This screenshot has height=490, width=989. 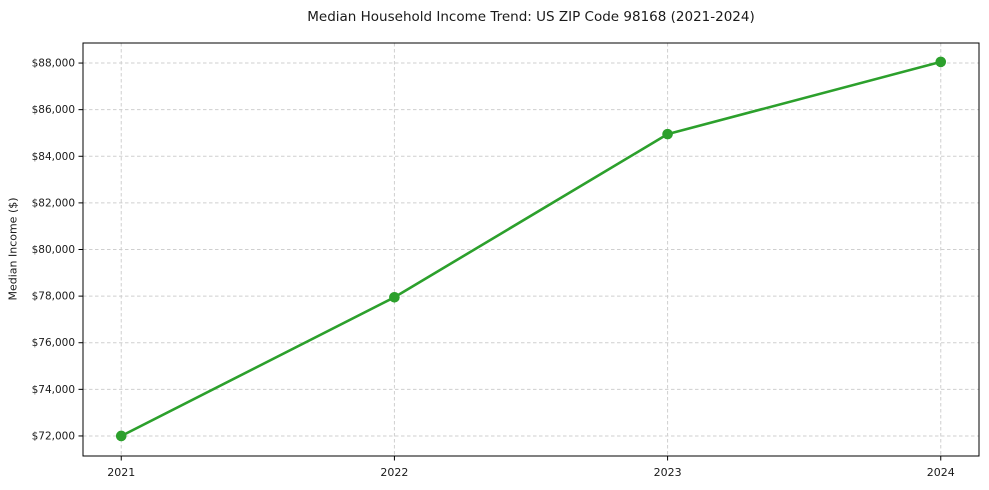 What do you see at coordinates (53, 343) in the screenshot?
I see `y-tick-label: $76,000` at bounding box center [53, 343].